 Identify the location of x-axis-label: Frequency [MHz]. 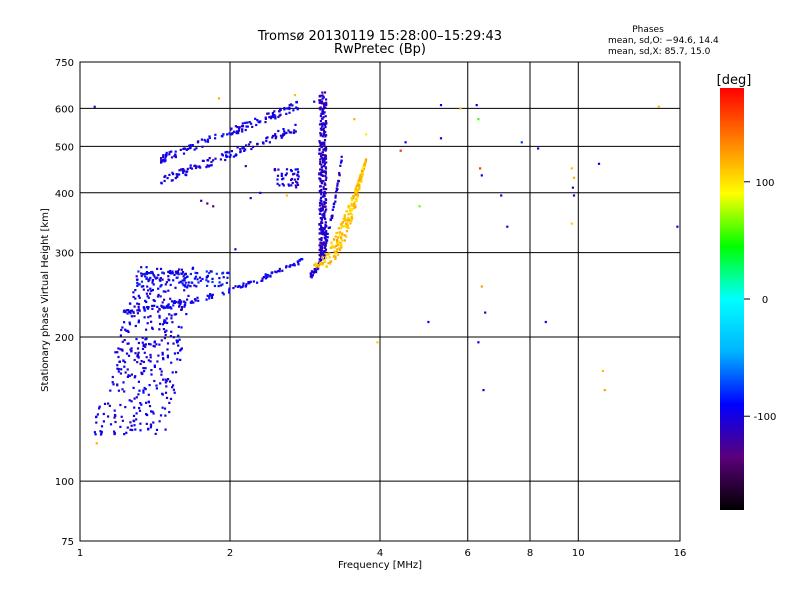
(380, 565).